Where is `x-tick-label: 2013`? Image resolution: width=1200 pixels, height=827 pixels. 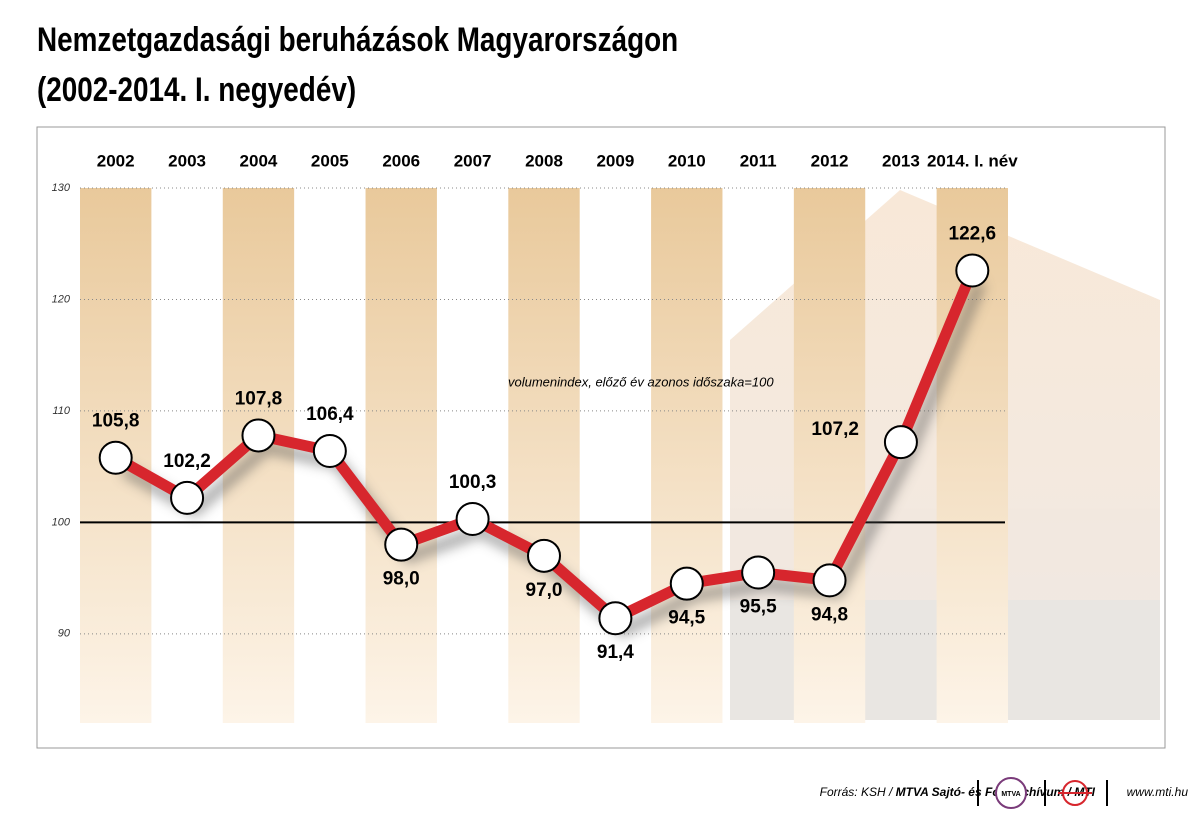
x-tick-label: 2013 is located at coordinates (901, 160).